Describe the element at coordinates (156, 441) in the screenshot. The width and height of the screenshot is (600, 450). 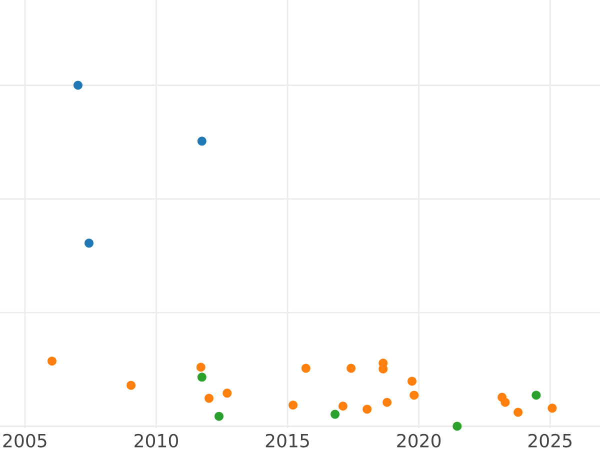
I see `x-tick-label: 2010` at that location.